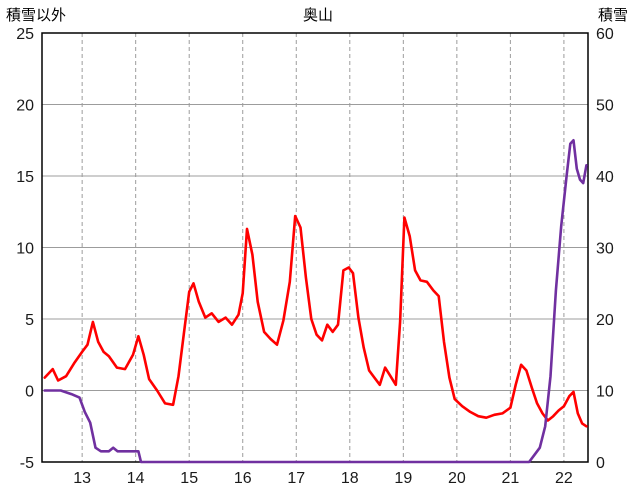  Describe the element at coordinates (36, 15) in the screenshot. I see `left-axis-title: 積雪以外` at that location.